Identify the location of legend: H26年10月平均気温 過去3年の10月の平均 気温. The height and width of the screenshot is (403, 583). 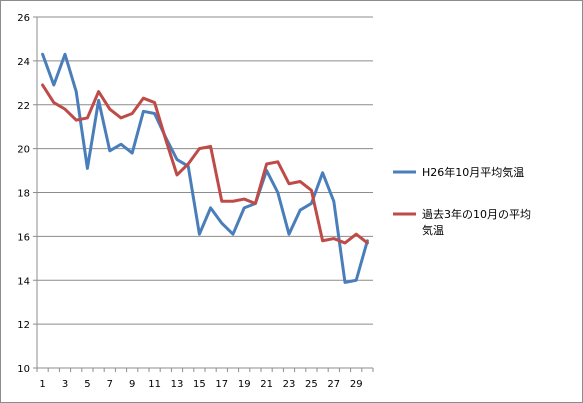
(462, 201).